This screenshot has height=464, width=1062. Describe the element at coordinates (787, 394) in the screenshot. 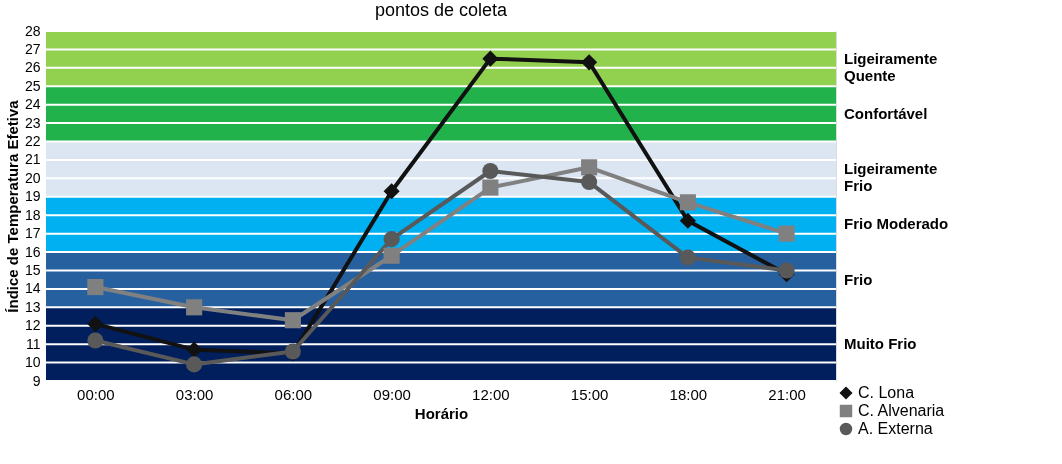

I see `x-tick-label: 21:00` at that location.